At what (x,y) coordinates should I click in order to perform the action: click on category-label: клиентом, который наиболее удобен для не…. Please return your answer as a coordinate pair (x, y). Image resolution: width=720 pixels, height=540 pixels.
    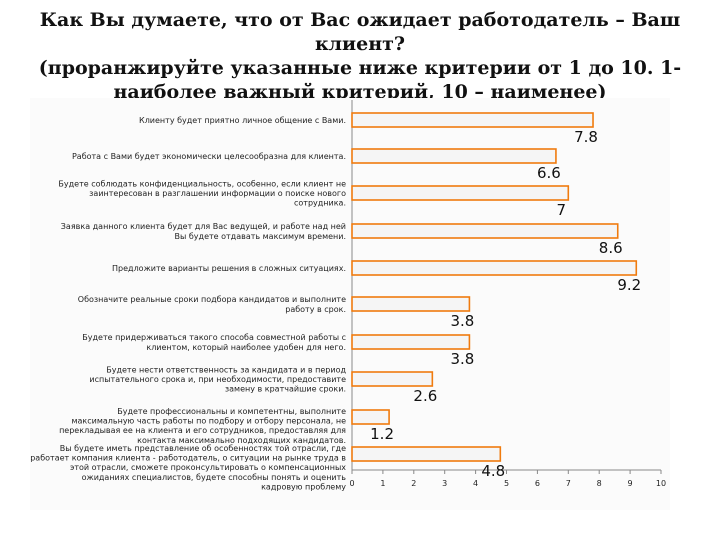
    Looking at the image, I should click on (246, 347).